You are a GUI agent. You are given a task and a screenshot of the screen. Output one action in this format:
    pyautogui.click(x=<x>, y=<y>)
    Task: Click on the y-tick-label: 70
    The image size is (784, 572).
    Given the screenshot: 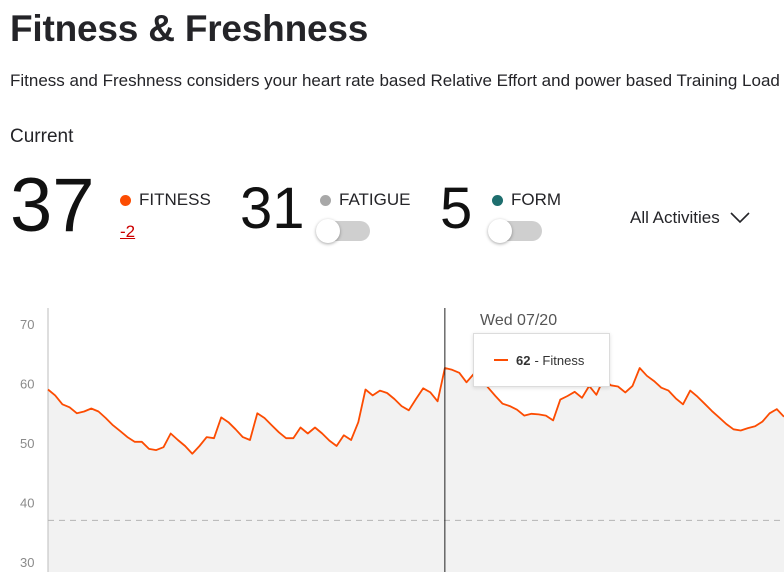 What is the action you would take?
    pyautogui.click(x=27, y=324)
    